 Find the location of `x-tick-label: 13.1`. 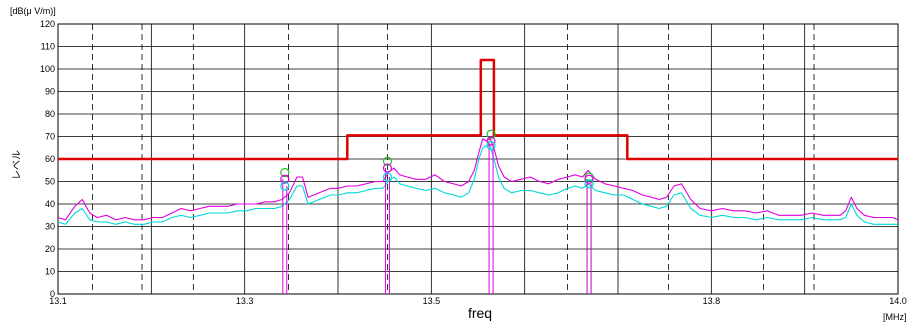

x-tick-label: 13.1 is located at coordinates (58, 301).